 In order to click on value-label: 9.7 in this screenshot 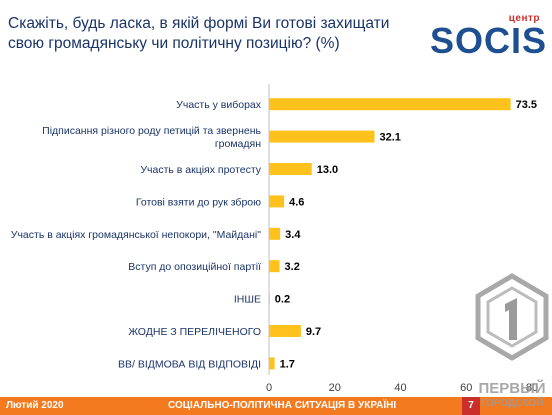, I will do `click(313, 332)`.